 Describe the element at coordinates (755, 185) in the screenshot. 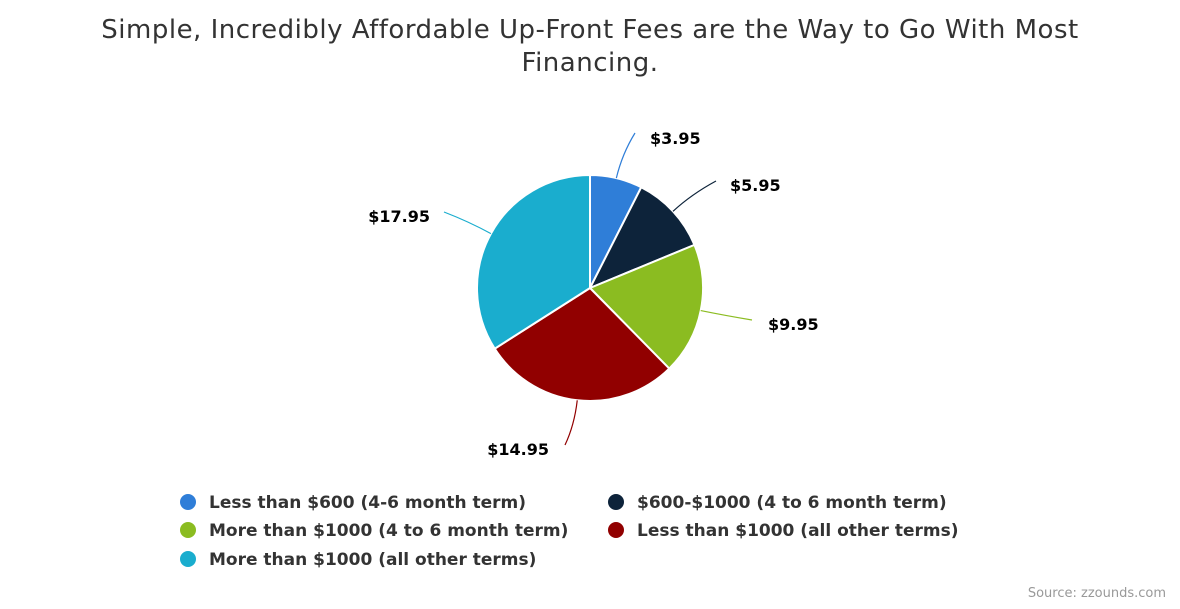

I see `slice-value-label: $5.95` at that location.